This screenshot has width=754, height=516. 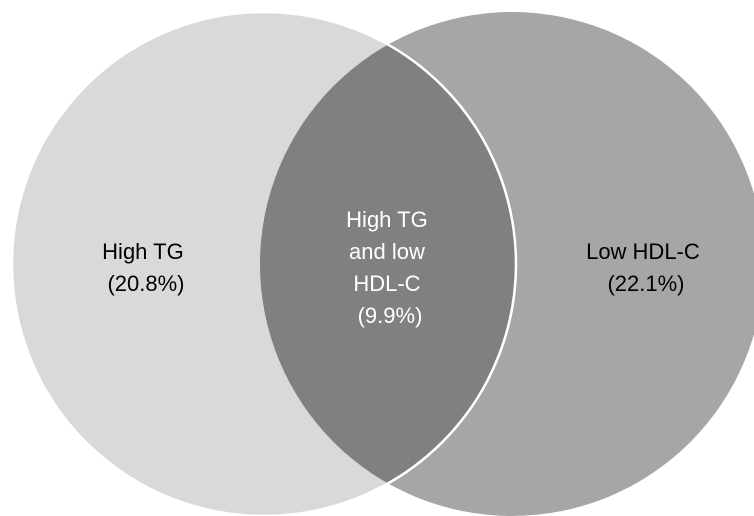 What do you see at coordinates (143, 251) in the screenshot?
I see `left-set-label-line1: High TG` at bounding box center [143, 251].